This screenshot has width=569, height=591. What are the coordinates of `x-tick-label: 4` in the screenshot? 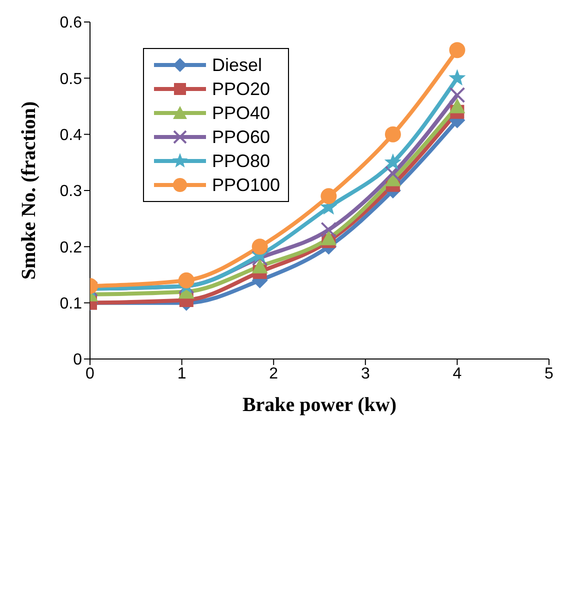 It's located at (457, 373).